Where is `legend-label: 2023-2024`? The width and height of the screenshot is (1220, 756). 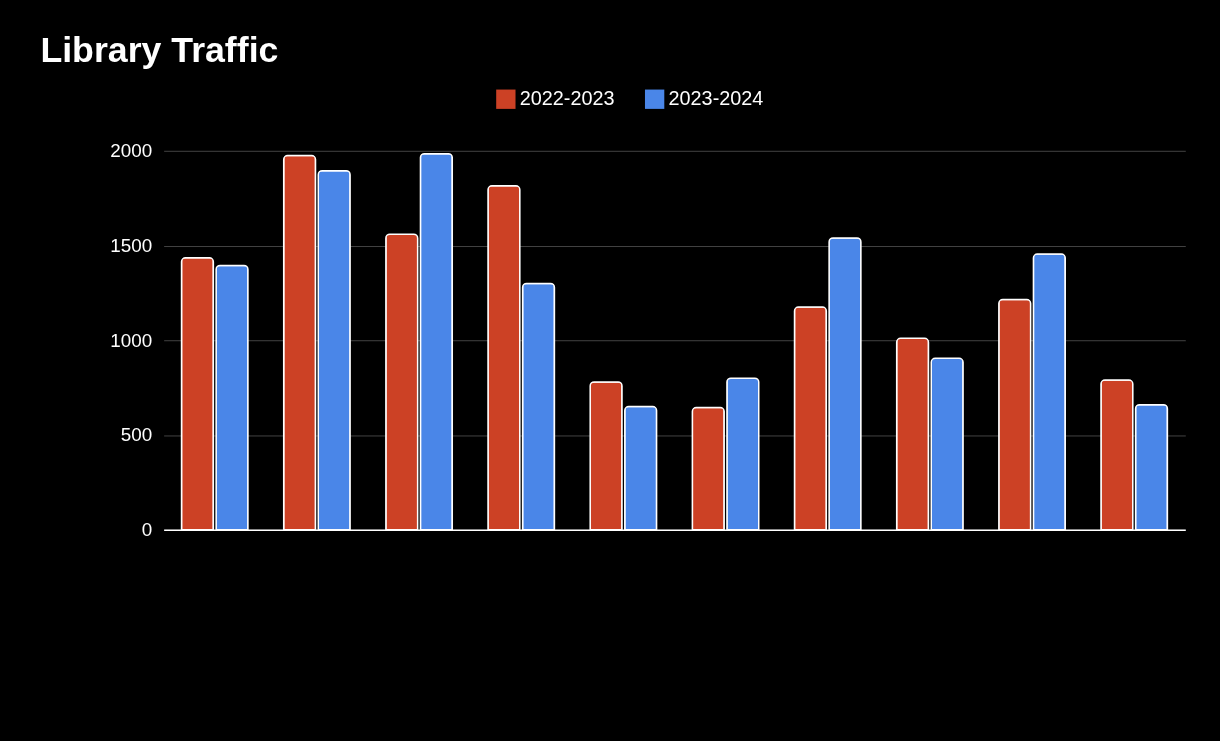
legend-label: 2023-2024 is located at coordinates (716, 98).